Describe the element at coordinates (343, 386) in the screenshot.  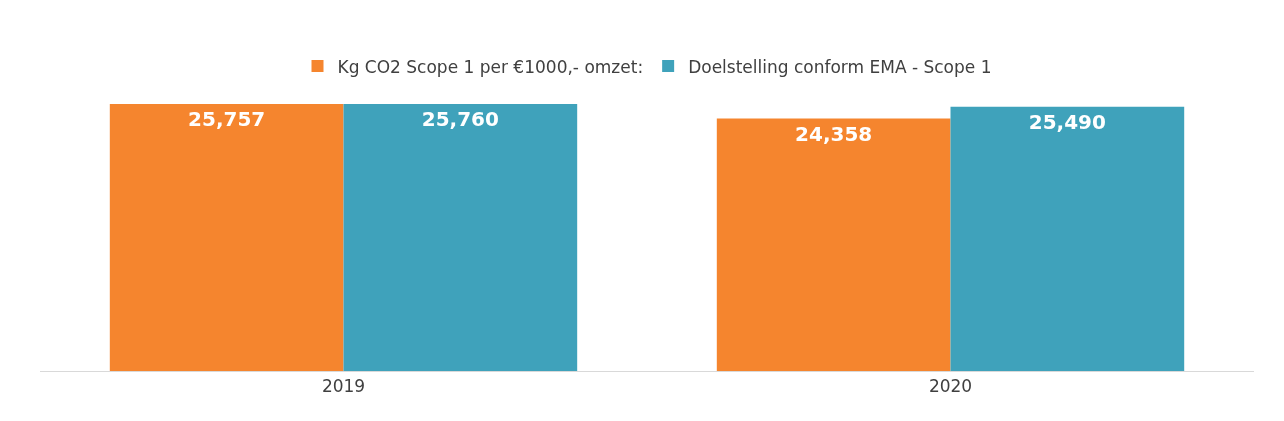
I see `x-tick-label: 2019` at that location.